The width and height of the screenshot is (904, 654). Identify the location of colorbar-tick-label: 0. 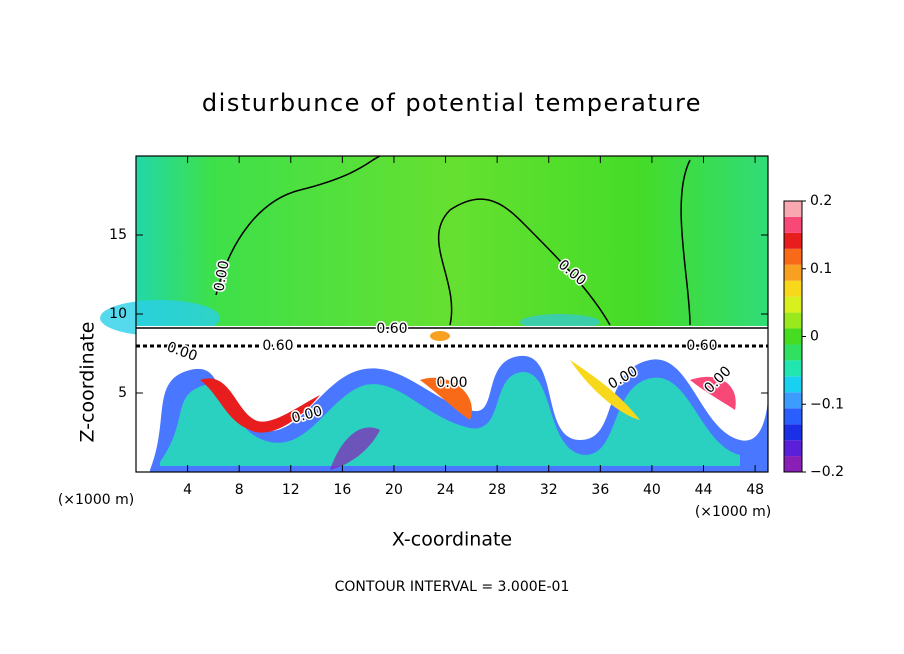
(814, 337).